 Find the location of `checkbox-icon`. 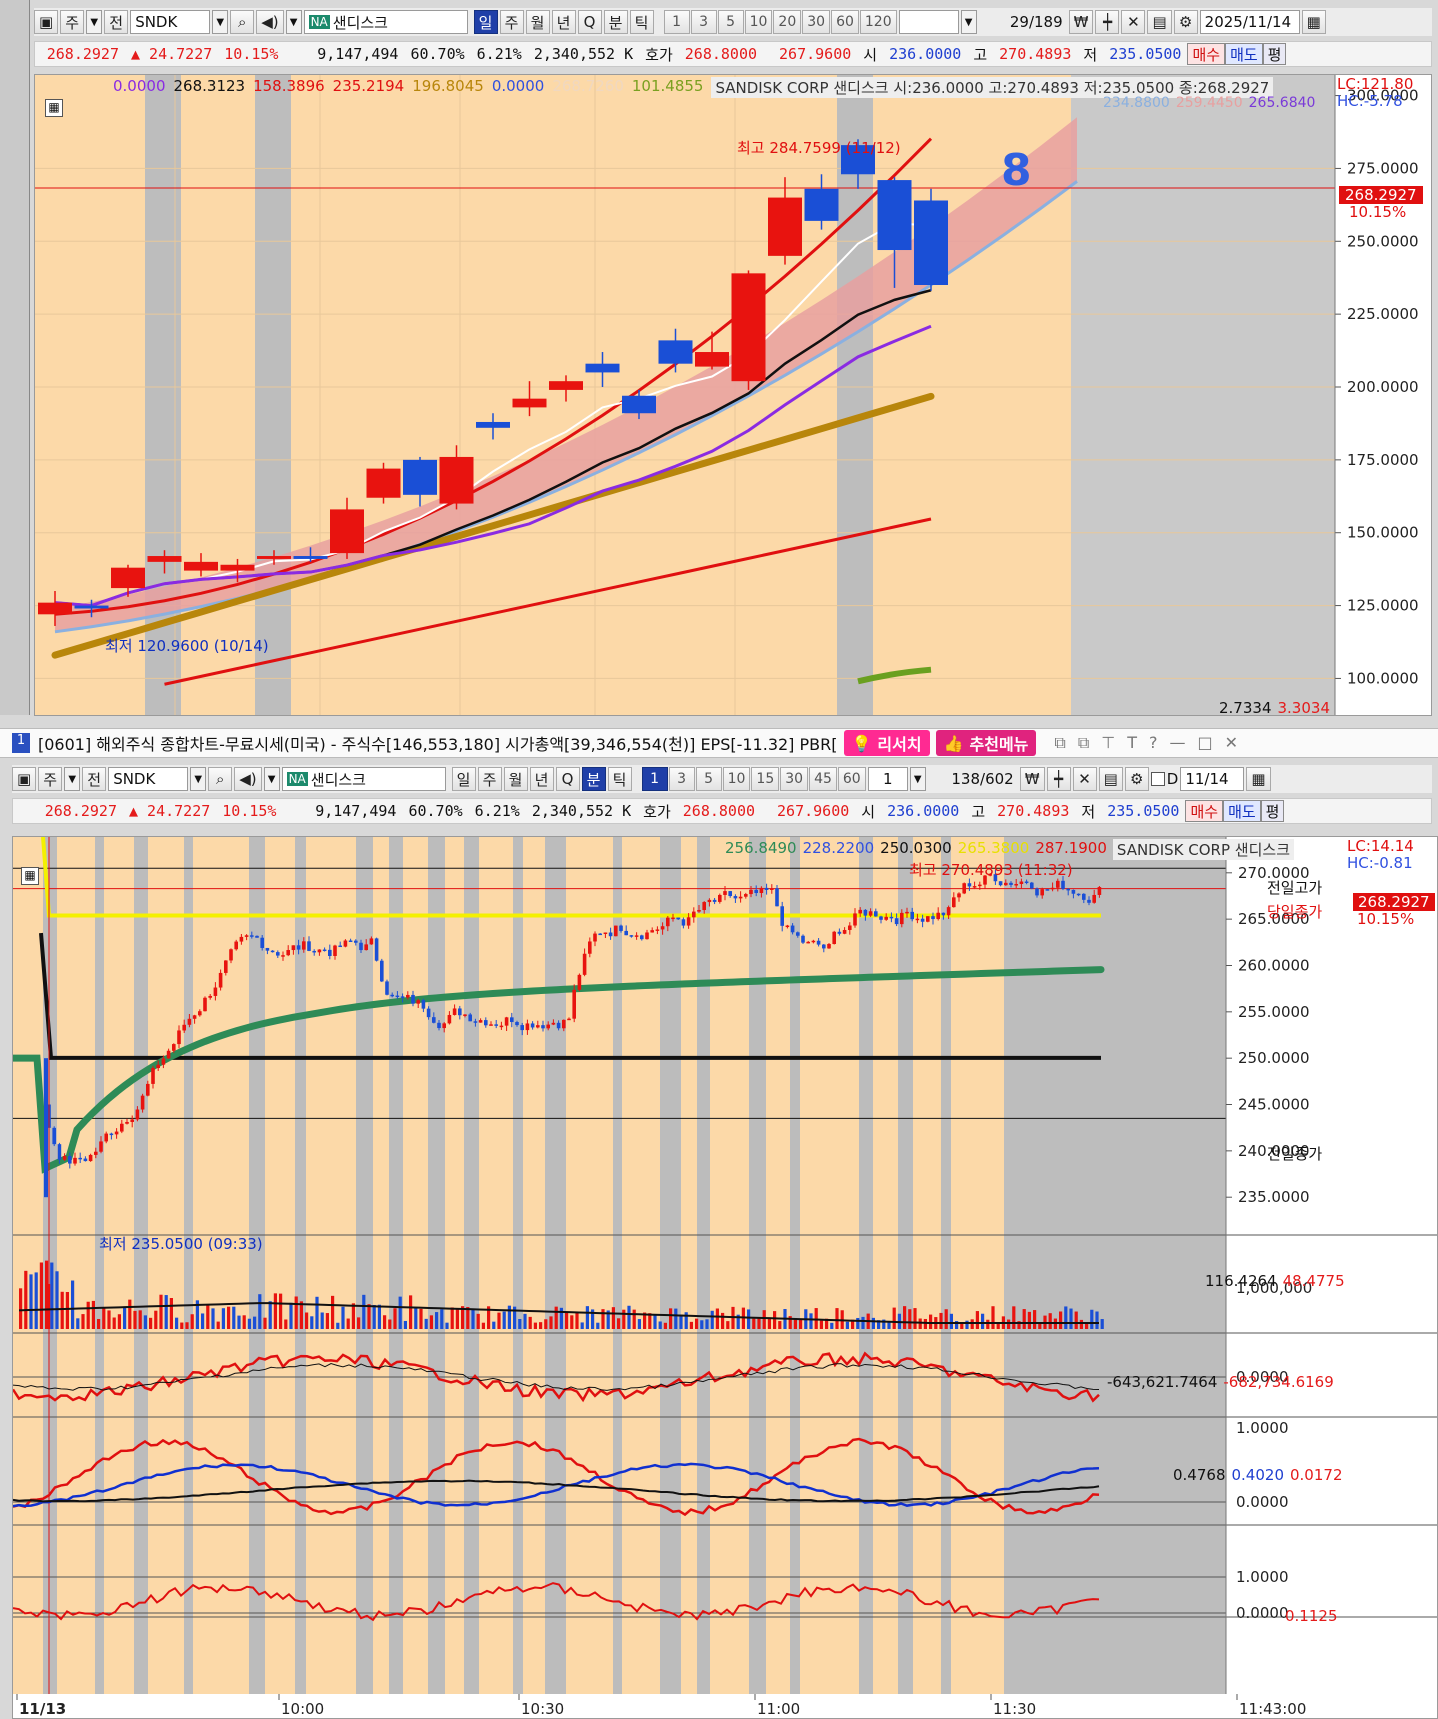

checkbox-icon is located at coordinates (1157, 779).